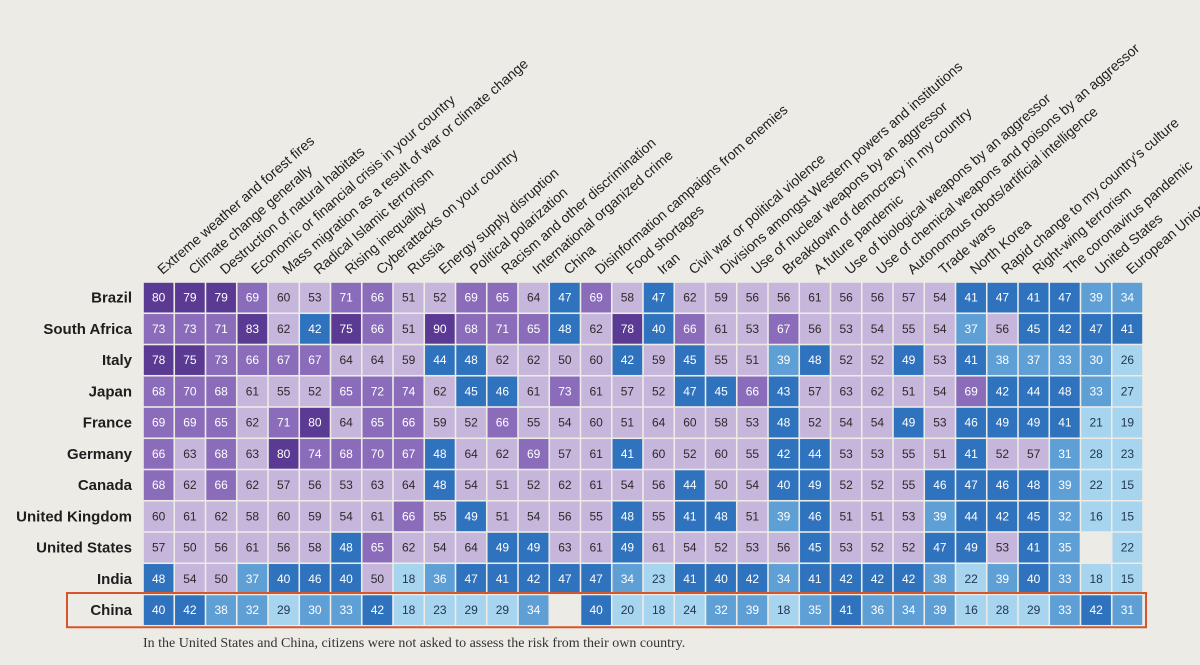  I want to click on row-label: China, so click(111, 610).